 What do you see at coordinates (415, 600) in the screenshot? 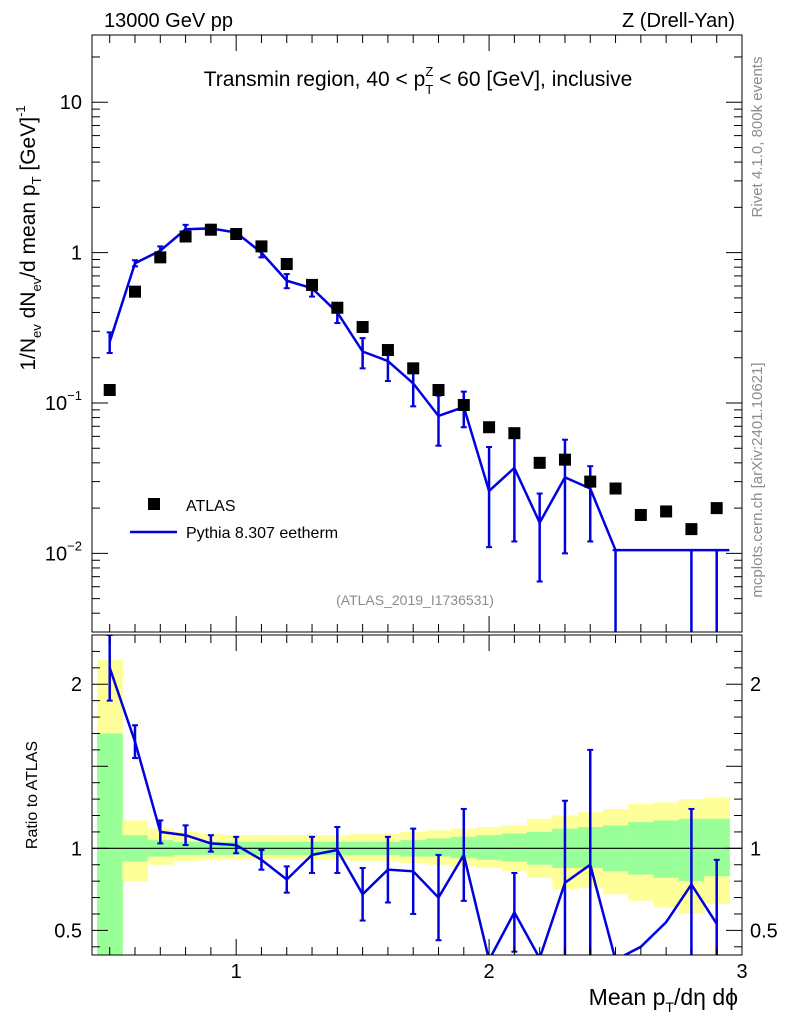
I see `analysis-id-watermark: (ATLAS_2019_I1736531)` at bounding box center [415, 600].